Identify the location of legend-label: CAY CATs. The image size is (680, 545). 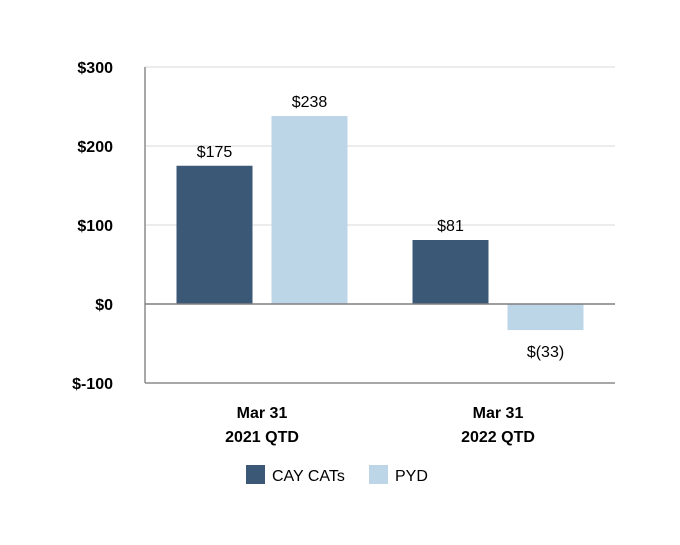
(308, 476).